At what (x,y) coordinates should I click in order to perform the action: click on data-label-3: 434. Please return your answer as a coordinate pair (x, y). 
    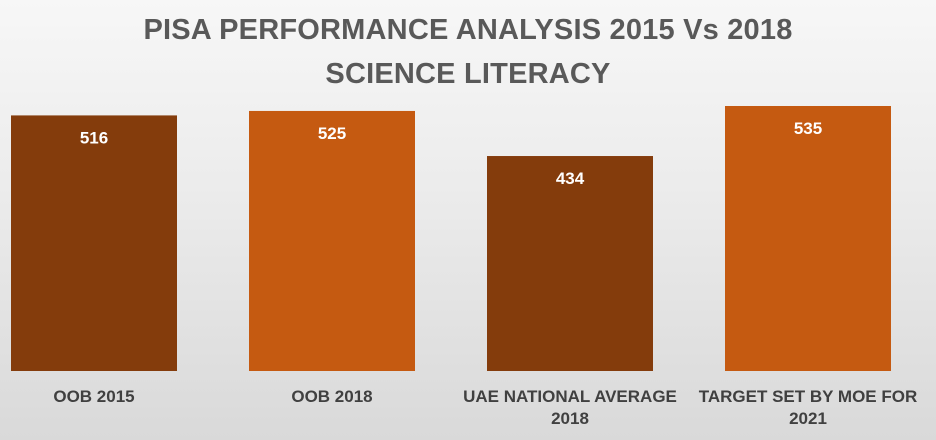
    Looking at the image, I should click on (570, 178).